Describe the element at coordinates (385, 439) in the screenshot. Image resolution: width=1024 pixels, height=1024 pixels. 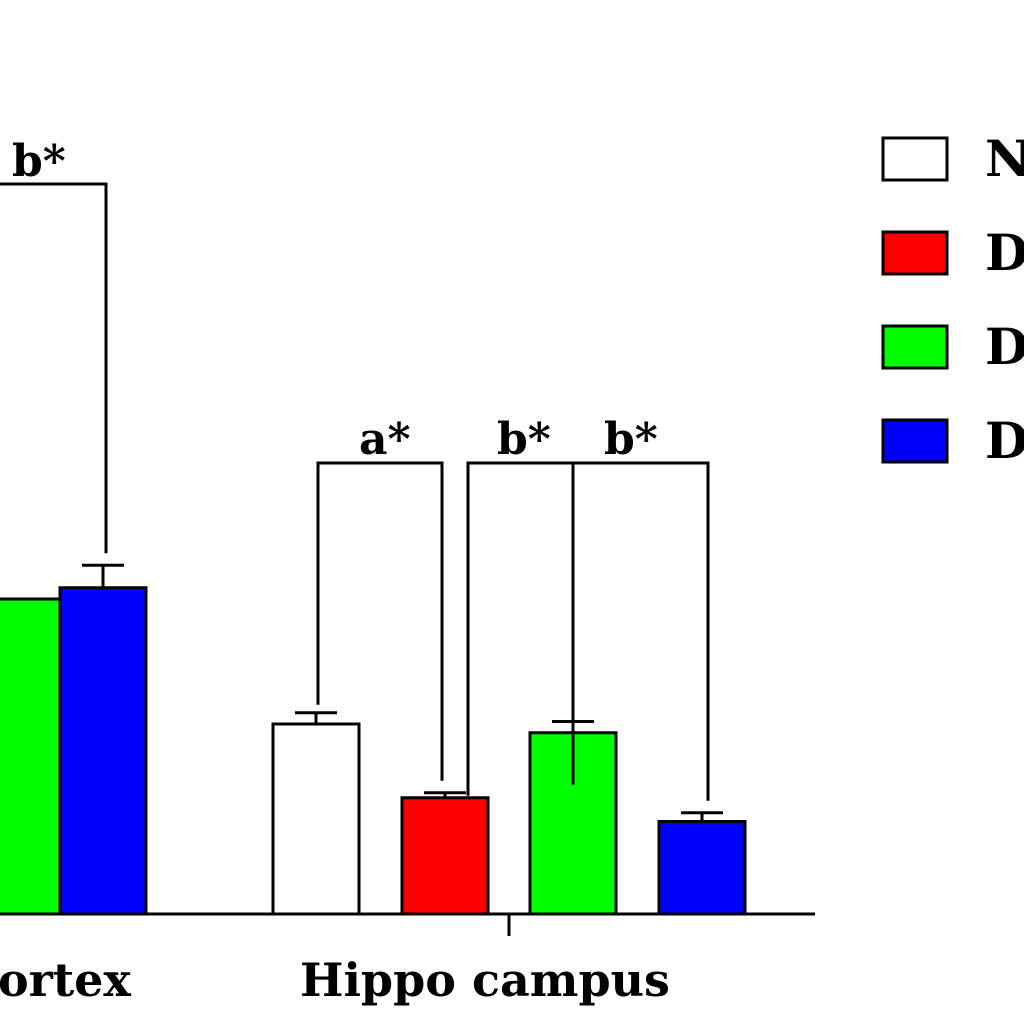
I see `significance-label: a*` at that location.